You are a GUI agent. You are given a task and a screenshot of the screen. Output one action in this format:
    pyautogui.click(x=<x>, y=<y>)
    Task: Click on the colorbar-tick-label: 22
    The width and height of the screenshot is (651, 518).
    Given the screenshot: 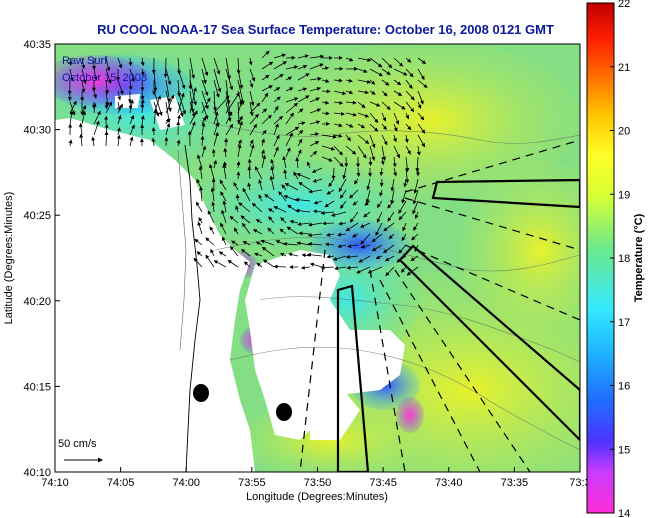 What is the action you would take?
    pyautogui.click(x=624, y=5)
    